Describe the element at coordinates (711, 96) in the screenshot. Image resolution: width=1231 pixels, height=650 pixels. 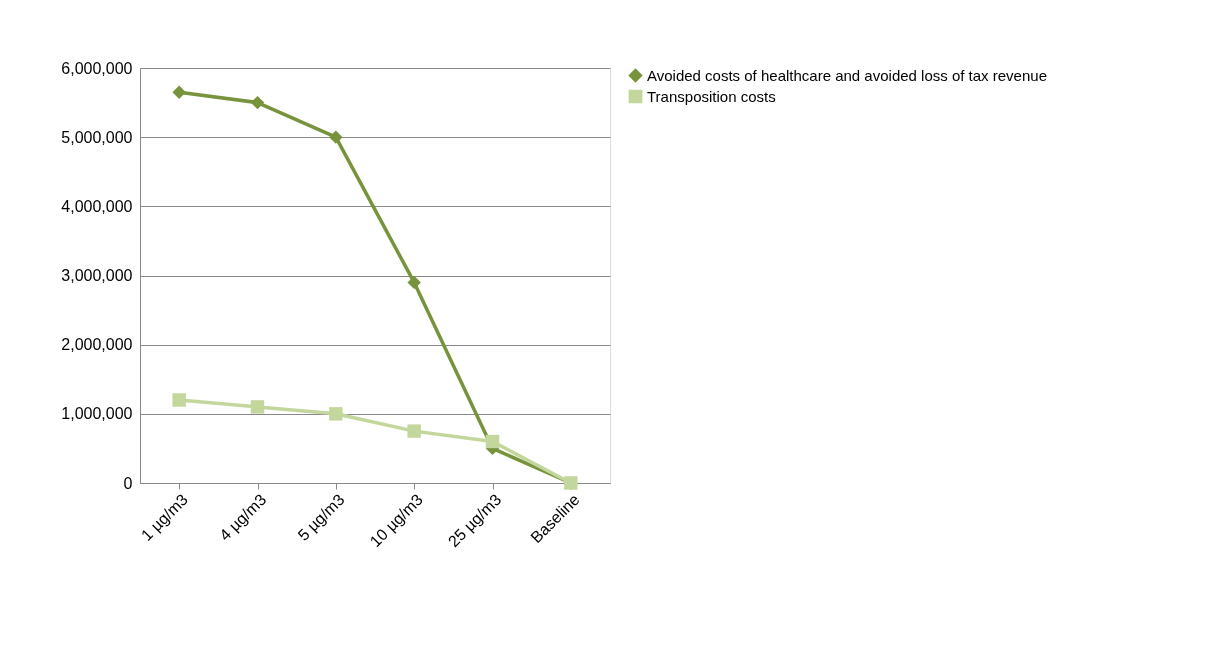
I see `legend-label: Transposition costs` at that location.